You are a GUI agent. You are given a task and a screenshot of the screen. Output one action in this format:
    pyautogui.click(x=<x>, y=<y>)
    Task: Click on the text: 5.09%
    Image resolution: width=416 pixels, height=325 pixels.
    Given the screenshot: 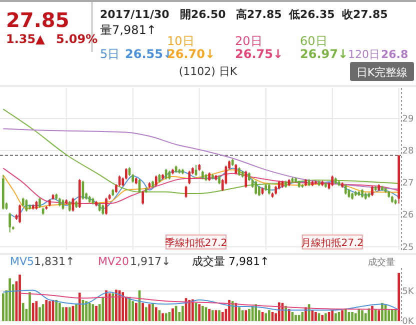 What is the action you would take?
    pyautogui.click(x=77, y=39)
    